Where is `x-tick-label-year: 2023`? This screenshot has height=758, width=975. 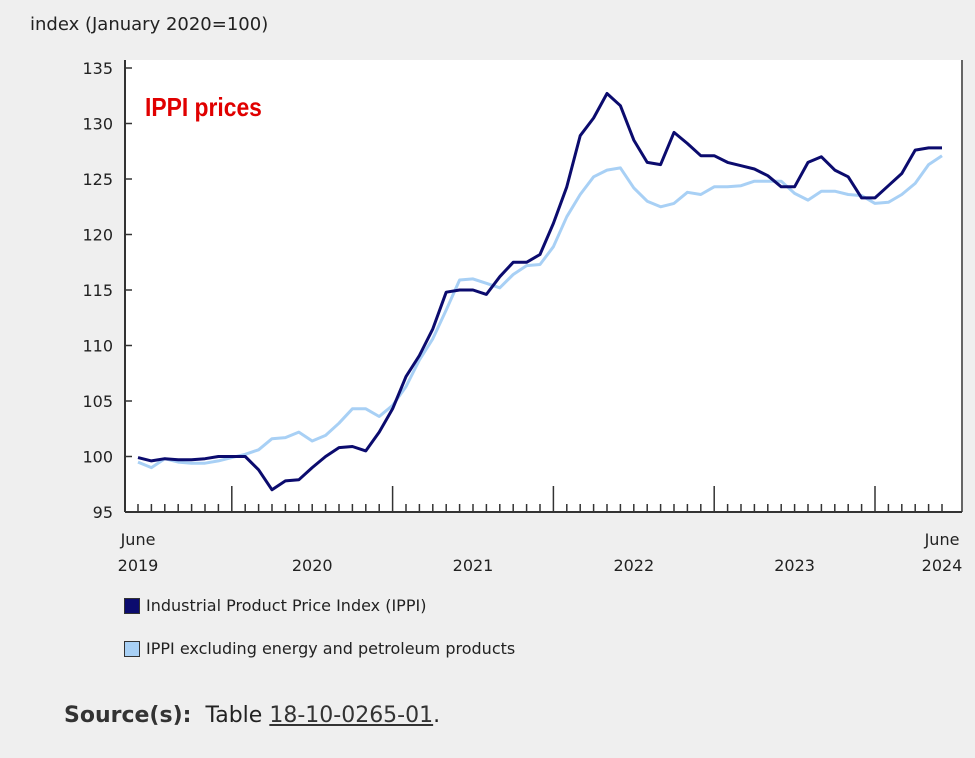
x-tick-label-year: 2023 is located at coordinates (794, 565).